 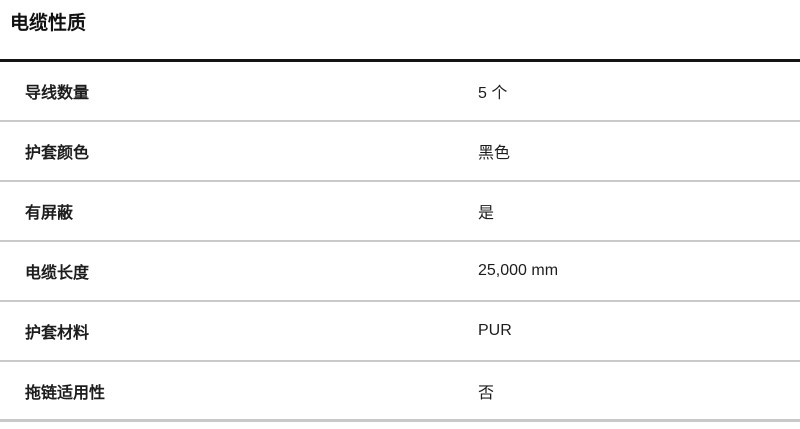 I want to click on property-label: 拖链适用性, so click(x=65, y=393).